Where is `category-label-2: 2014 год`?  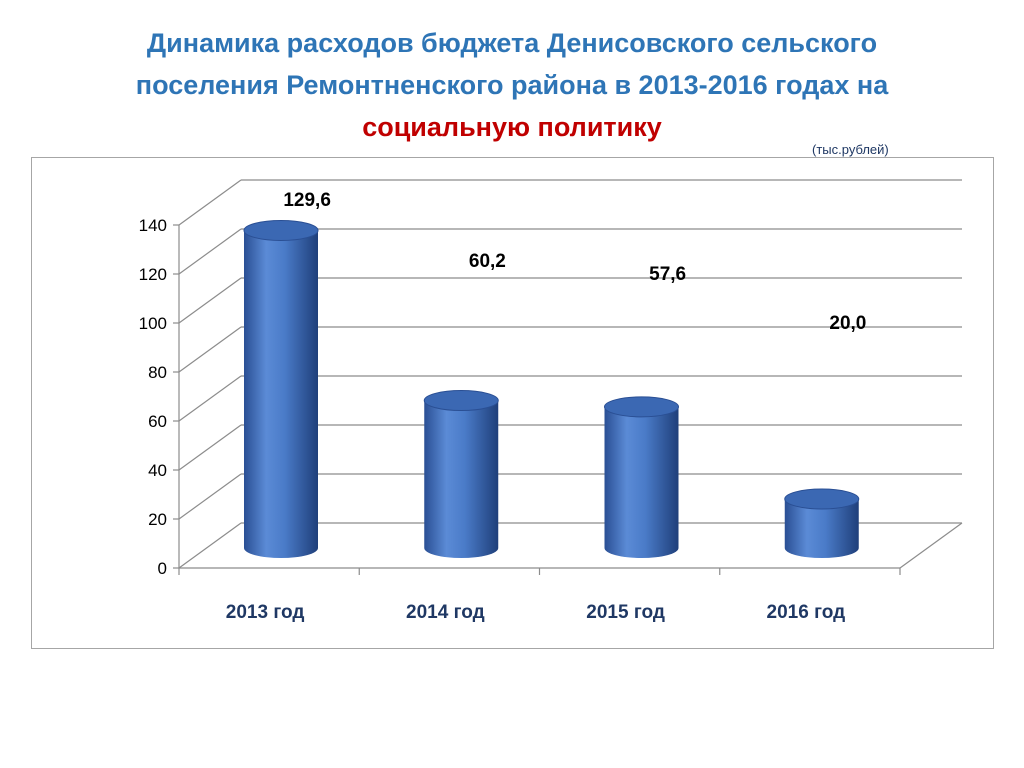
category-label-2: 2014 год is located at coordinates (445, 612).